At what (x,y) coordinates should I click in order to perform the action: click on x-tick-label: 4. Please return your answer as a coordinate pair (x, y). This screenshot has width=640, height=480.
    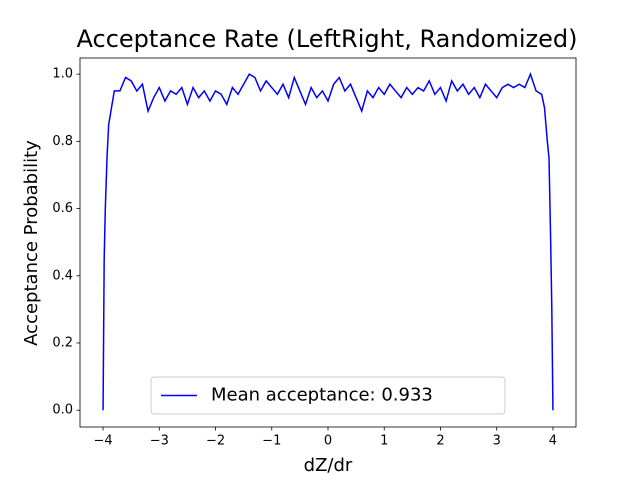
    Looking at the image, I should click on (553, 441).